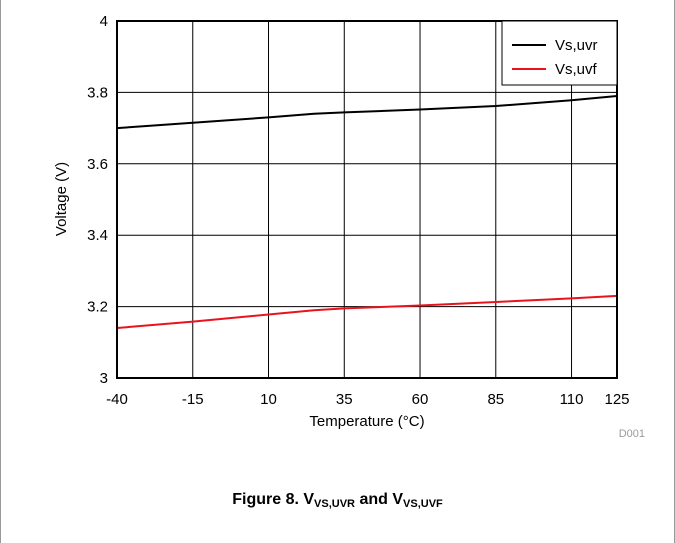  Describe the element at coordinates (97, 200) in the screenshot. I see `y-tick-labels: 3 3.2 3.4 3.6 3.8 4` at that location.